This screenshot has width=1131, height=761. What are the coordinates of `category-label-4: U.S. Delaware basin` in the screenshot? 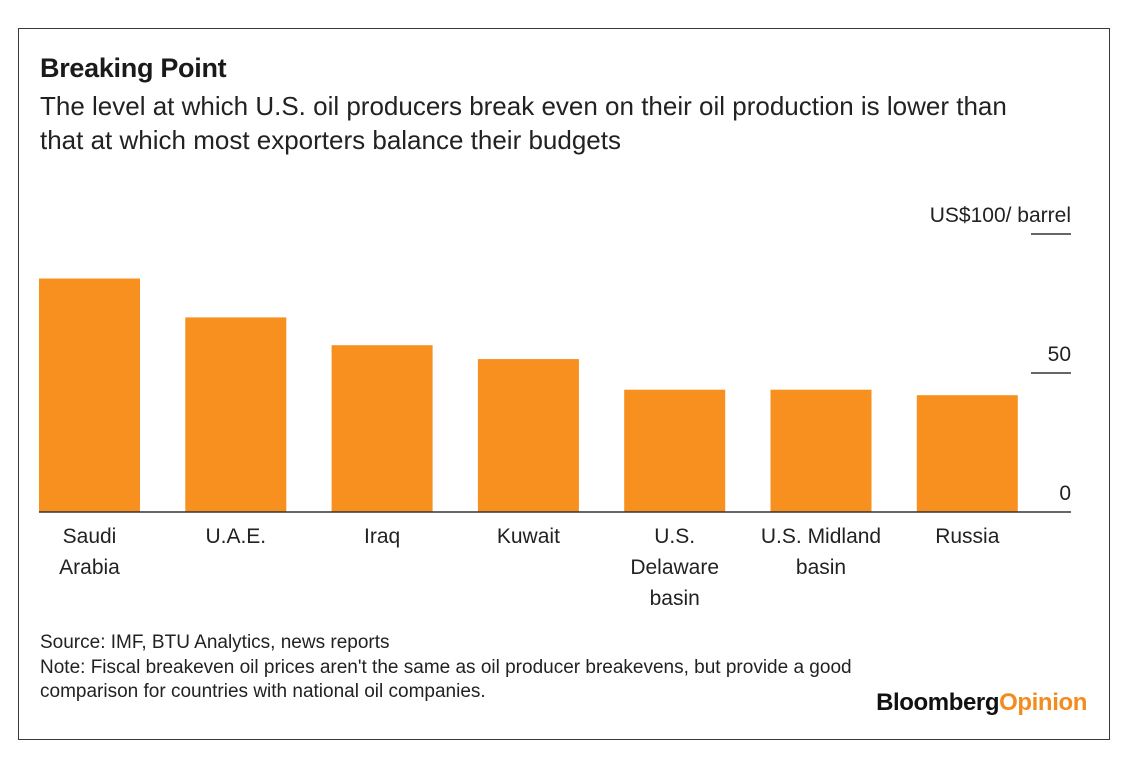 It's located at (674, 567).